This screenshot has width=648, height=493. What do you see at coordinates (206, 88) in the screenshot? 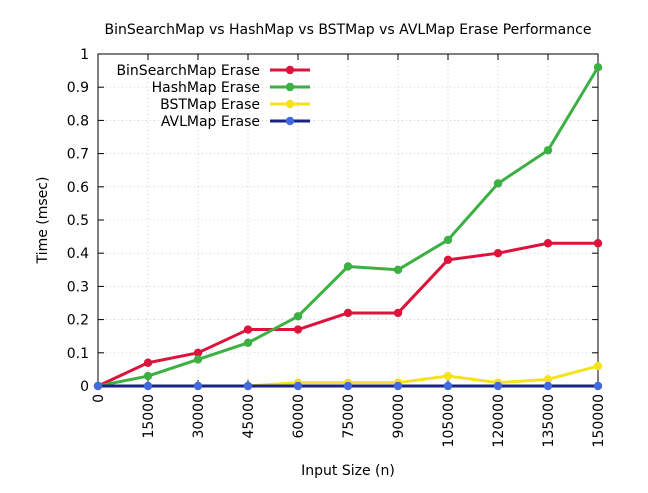
I see `legend-label: HashMap Erase` at bounding box center [206, 88].